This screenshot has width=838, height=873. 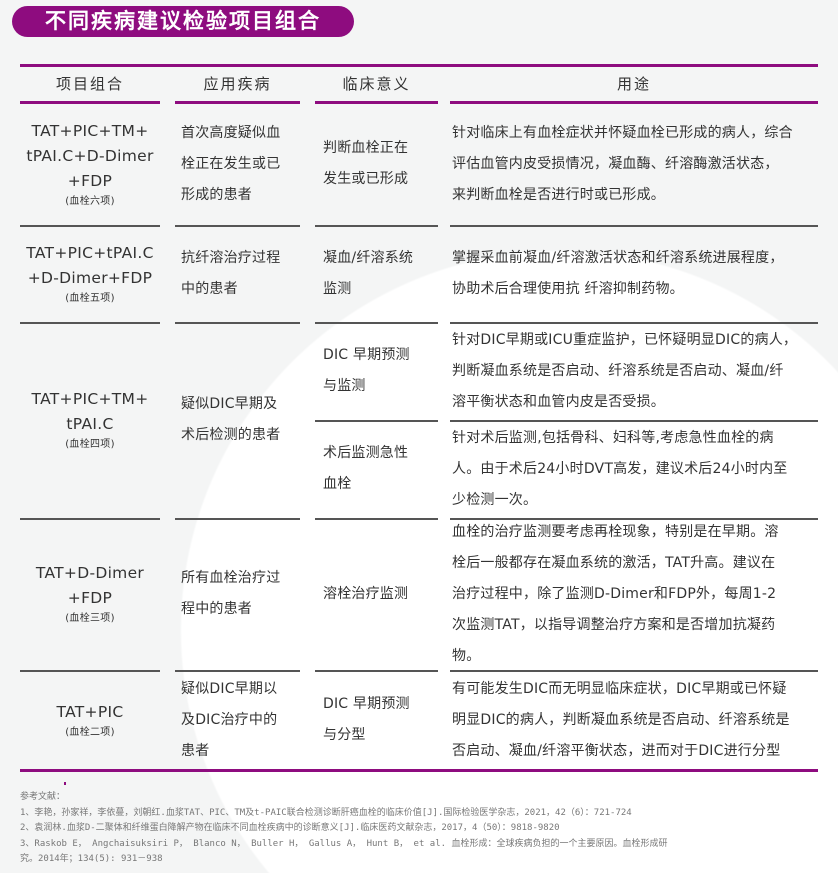 What do you see at coordinates (240, 273) in the screenshot?
I see `disease-cell: 抗纤溶治疗过程 中的患者` at bounding box center [240, 273].